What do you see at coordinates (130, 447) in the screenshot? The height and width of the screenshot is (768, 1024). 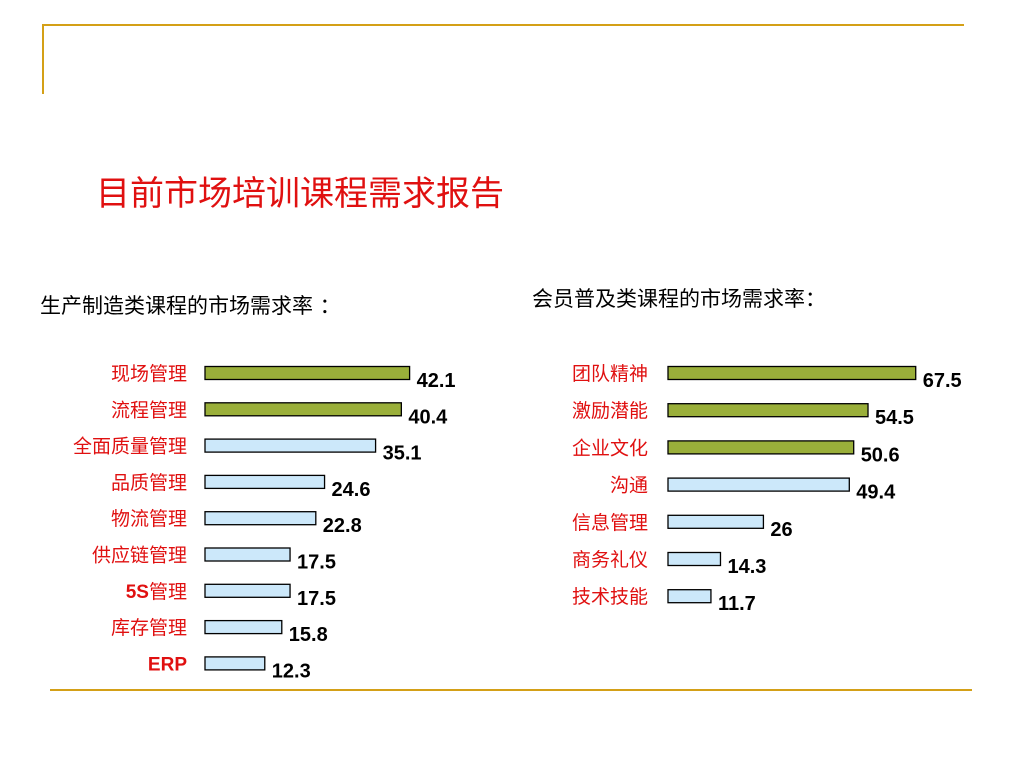 I see `left-category-label: 全面质量管理` at bounding box center [130, 447].